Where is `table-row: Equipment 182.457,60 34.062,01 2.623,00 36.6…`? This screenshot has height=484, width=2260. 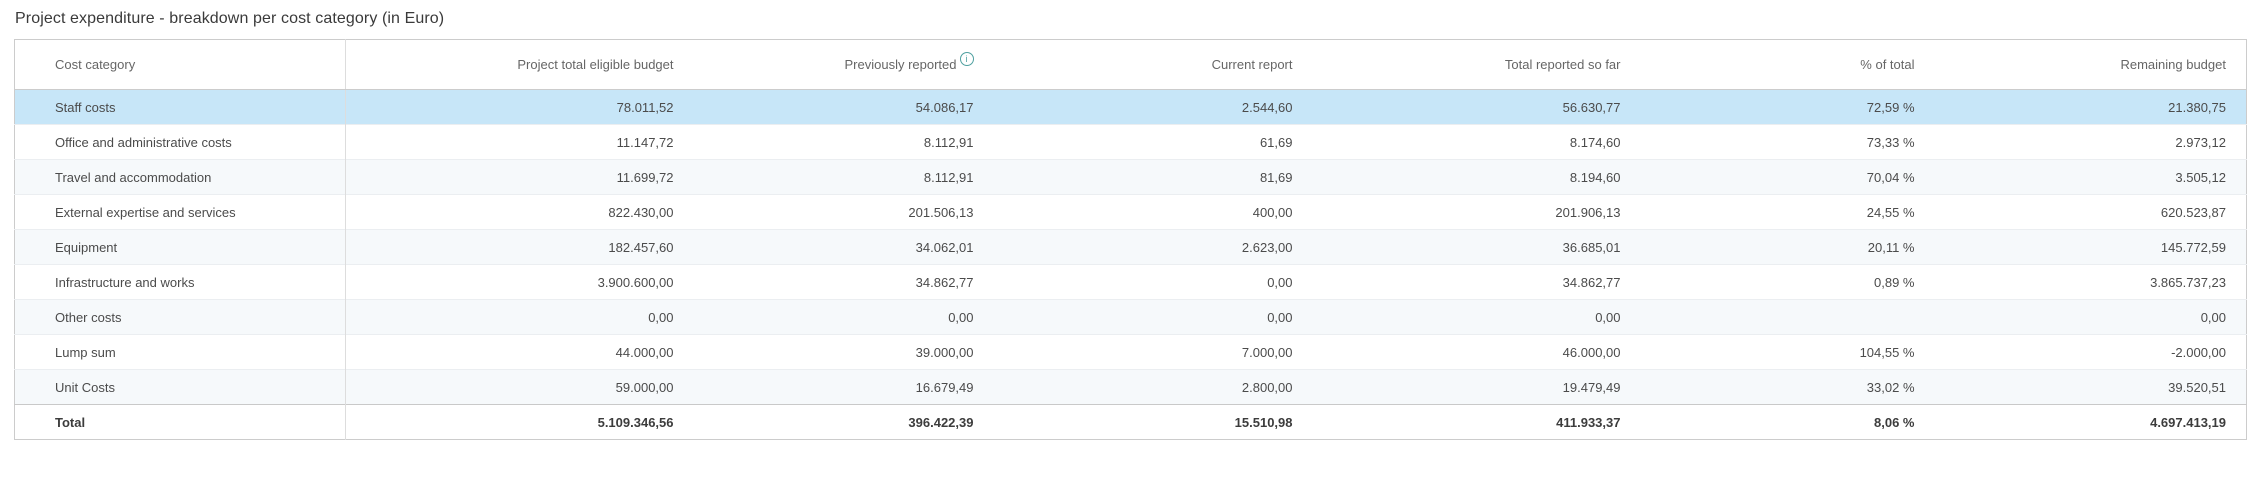 table-row: Equipment 182.457,60 34.062,01 2.623,00 36.6… is located at coordinates (1130, 247).